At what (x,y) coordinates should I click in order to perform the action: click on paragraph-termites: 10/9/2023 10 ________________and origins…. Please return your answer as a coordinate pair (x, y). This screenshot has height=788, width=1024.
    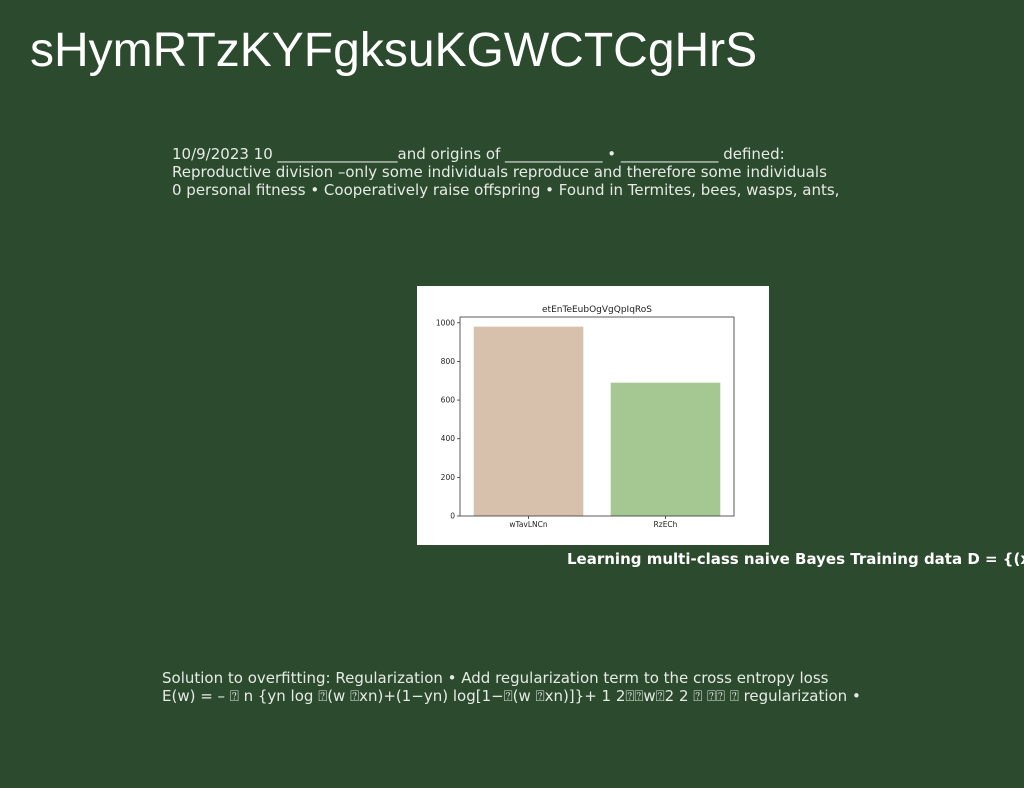
    Looking at the image, I should click on (505, 172).